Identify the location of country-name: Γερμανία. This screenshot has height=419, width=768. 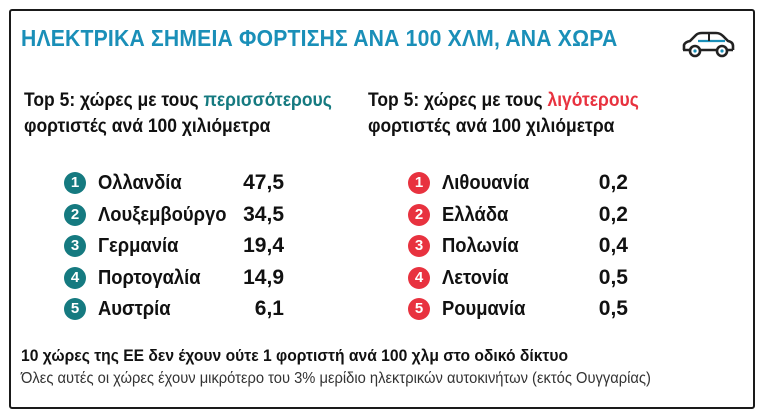
(138, 246).